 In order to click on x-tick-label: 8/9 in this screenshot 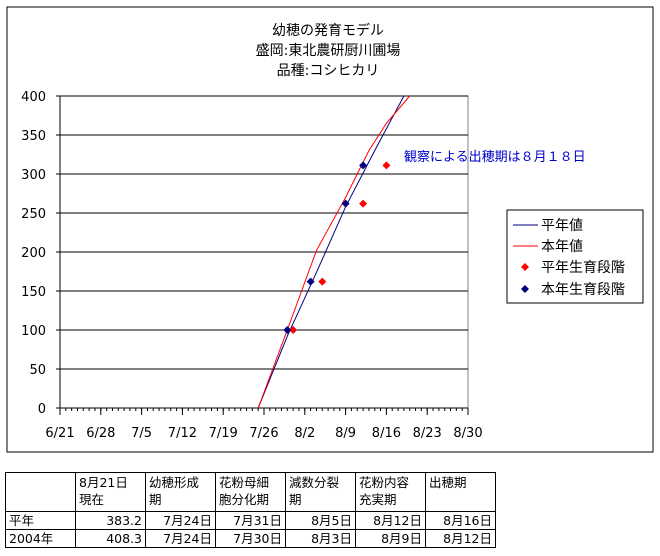, I will do `click(345, 433)`.